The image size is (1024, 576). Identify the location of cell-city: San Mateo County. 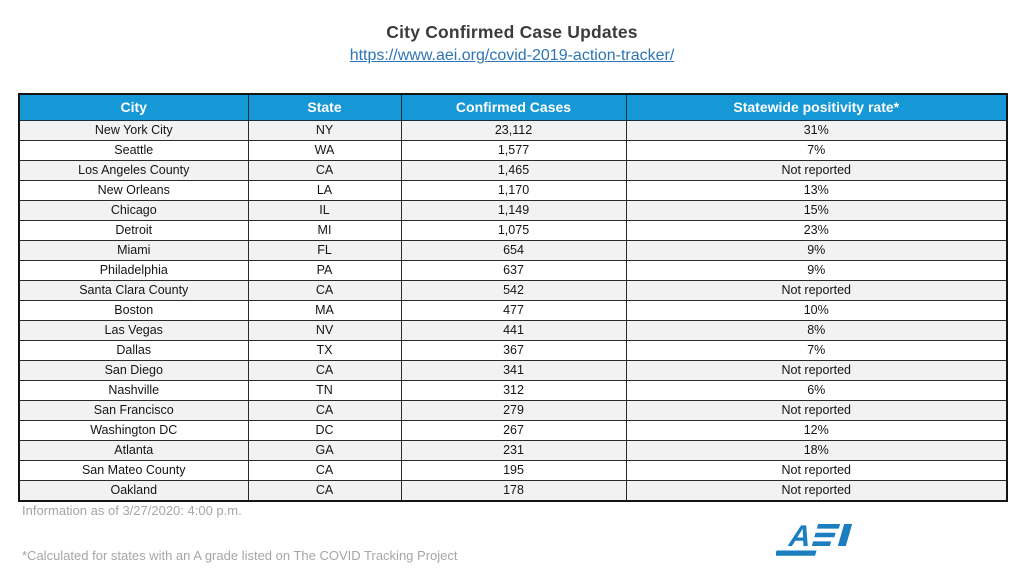
(133, 470).